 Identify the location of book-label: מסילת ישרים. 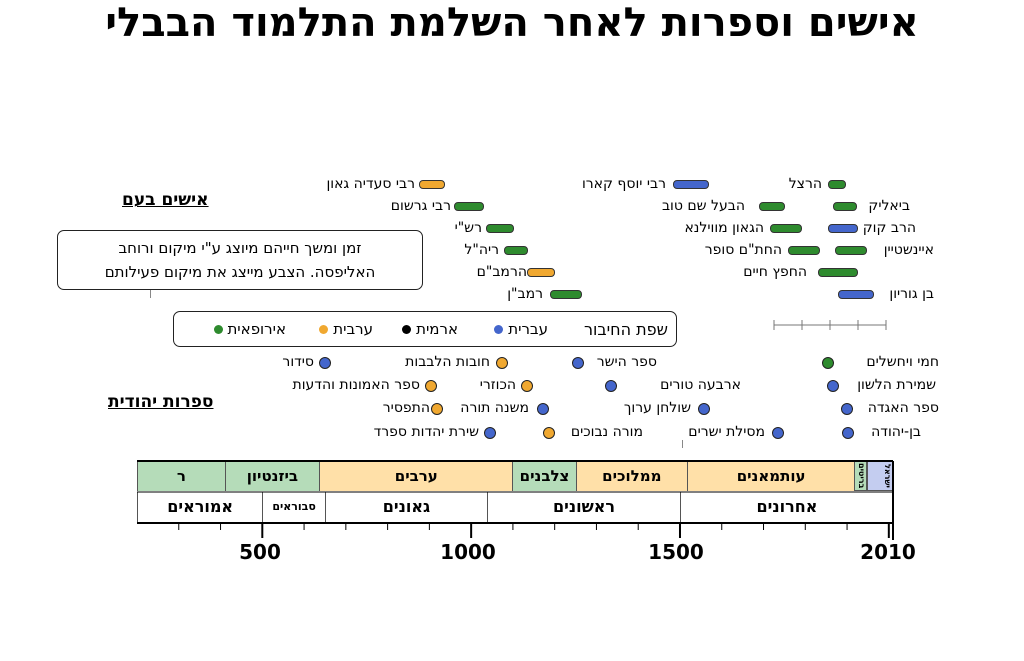
(726, 432).